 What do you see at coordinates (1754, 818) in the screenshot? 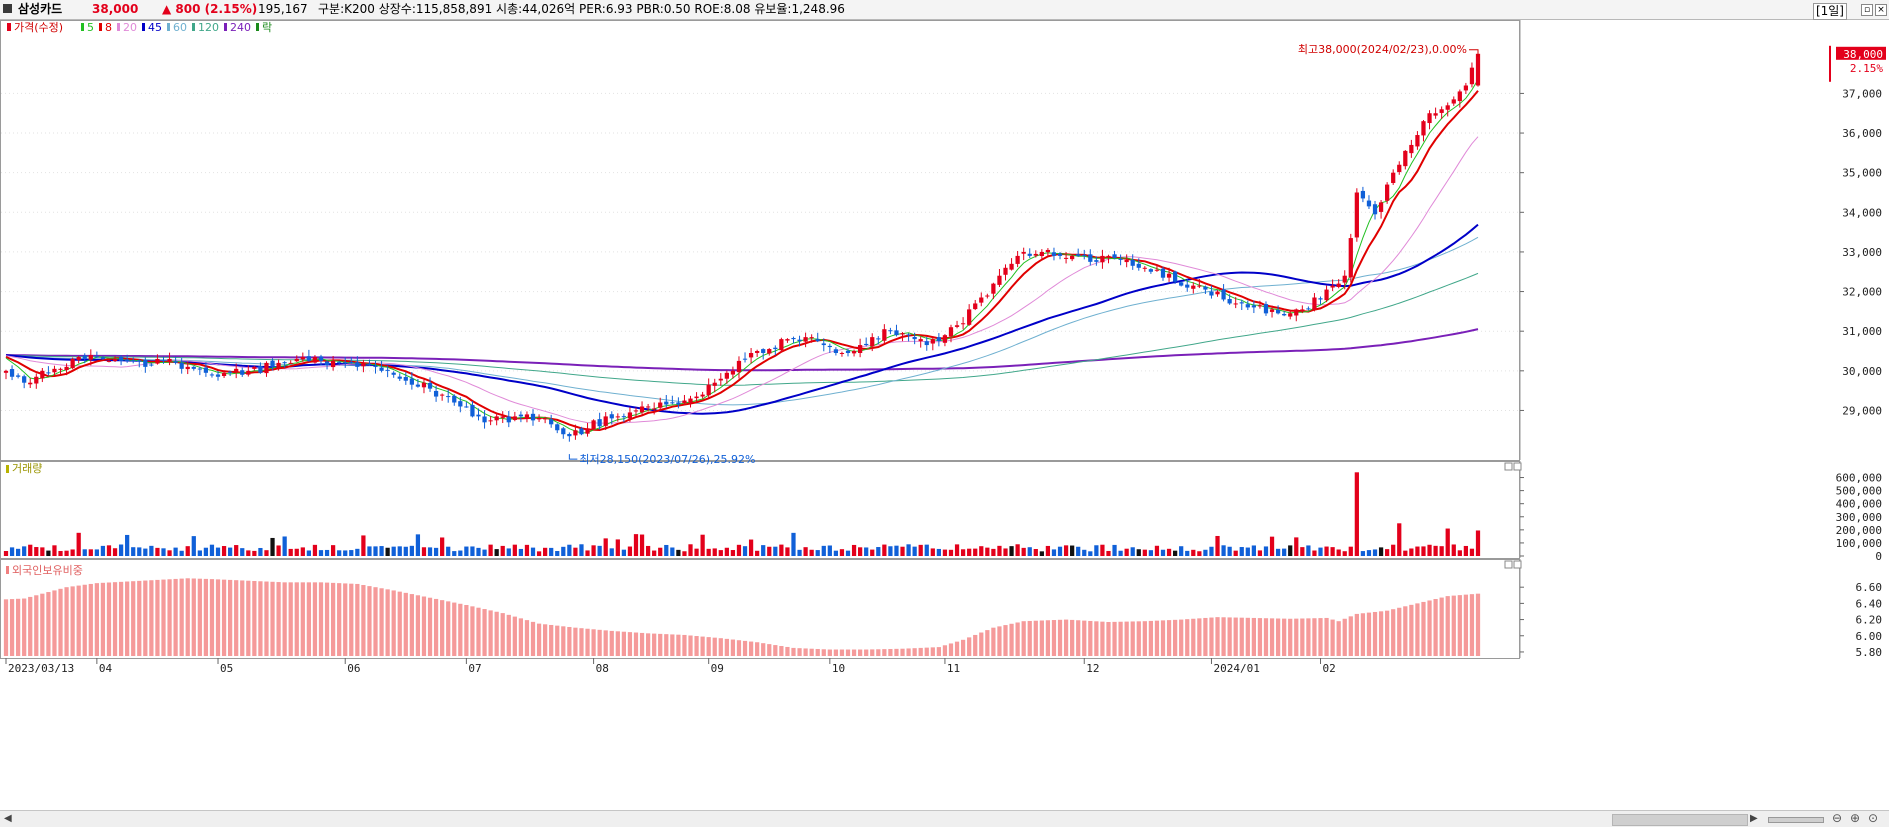
I see `scroll-right-icon: ▶` at bounding box center [1754, 818].